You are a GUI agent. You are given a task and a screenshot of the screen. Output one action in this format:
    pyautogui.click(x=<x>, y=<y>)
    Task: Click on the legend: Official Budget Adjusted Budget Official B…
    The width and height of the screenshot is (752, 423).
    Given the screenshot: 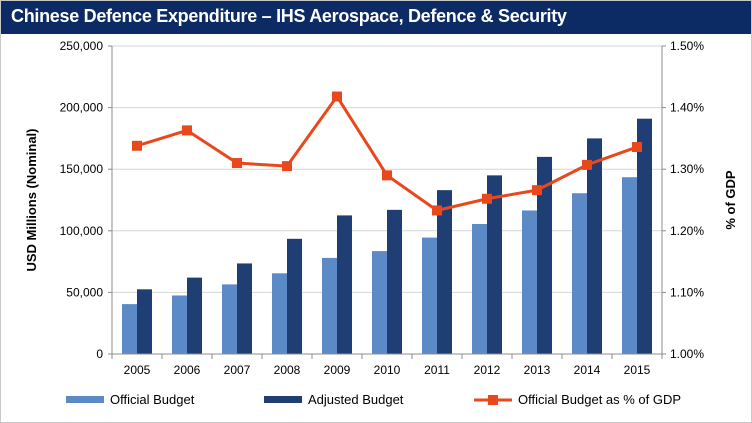 What is the action you would take?
    pyautogui.click(x=373, y=399)
    